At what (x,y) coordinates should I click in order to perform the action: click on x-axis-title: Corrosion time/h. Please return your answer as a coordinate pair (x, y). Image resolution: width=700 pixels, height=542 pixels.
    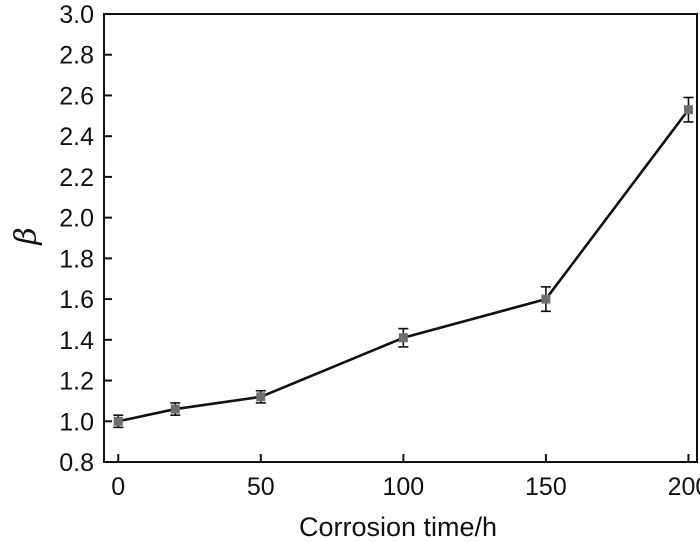
    Looking at the image, I should click on (398, 527).